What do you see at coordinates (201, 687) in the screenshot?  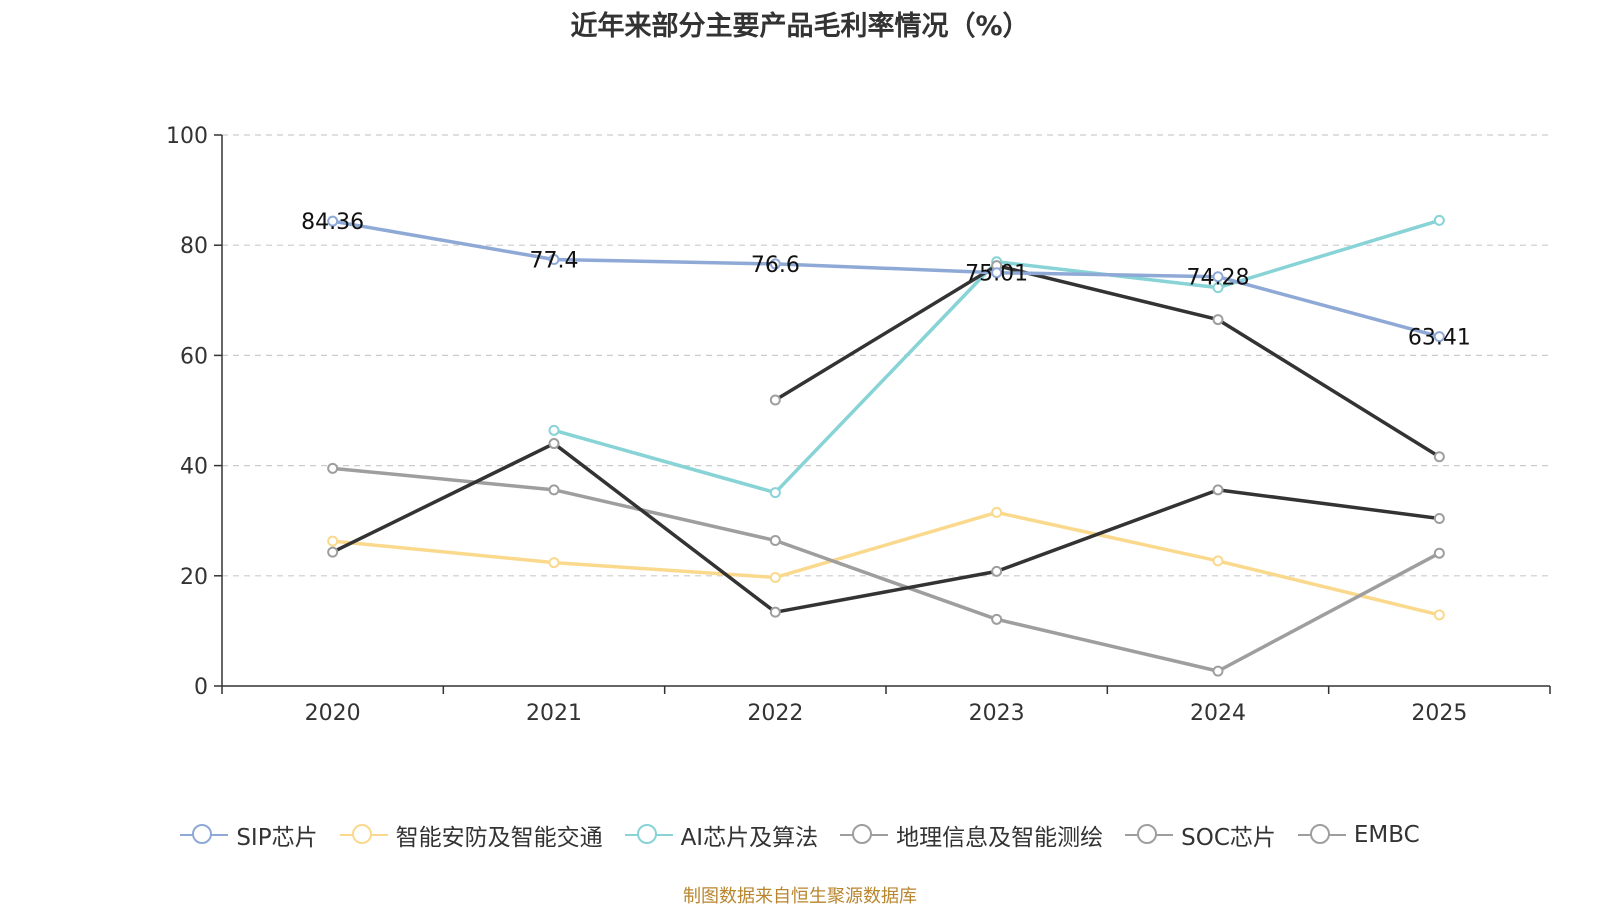 I see `y-tick-label: 0` at bounding box center [201, 687].